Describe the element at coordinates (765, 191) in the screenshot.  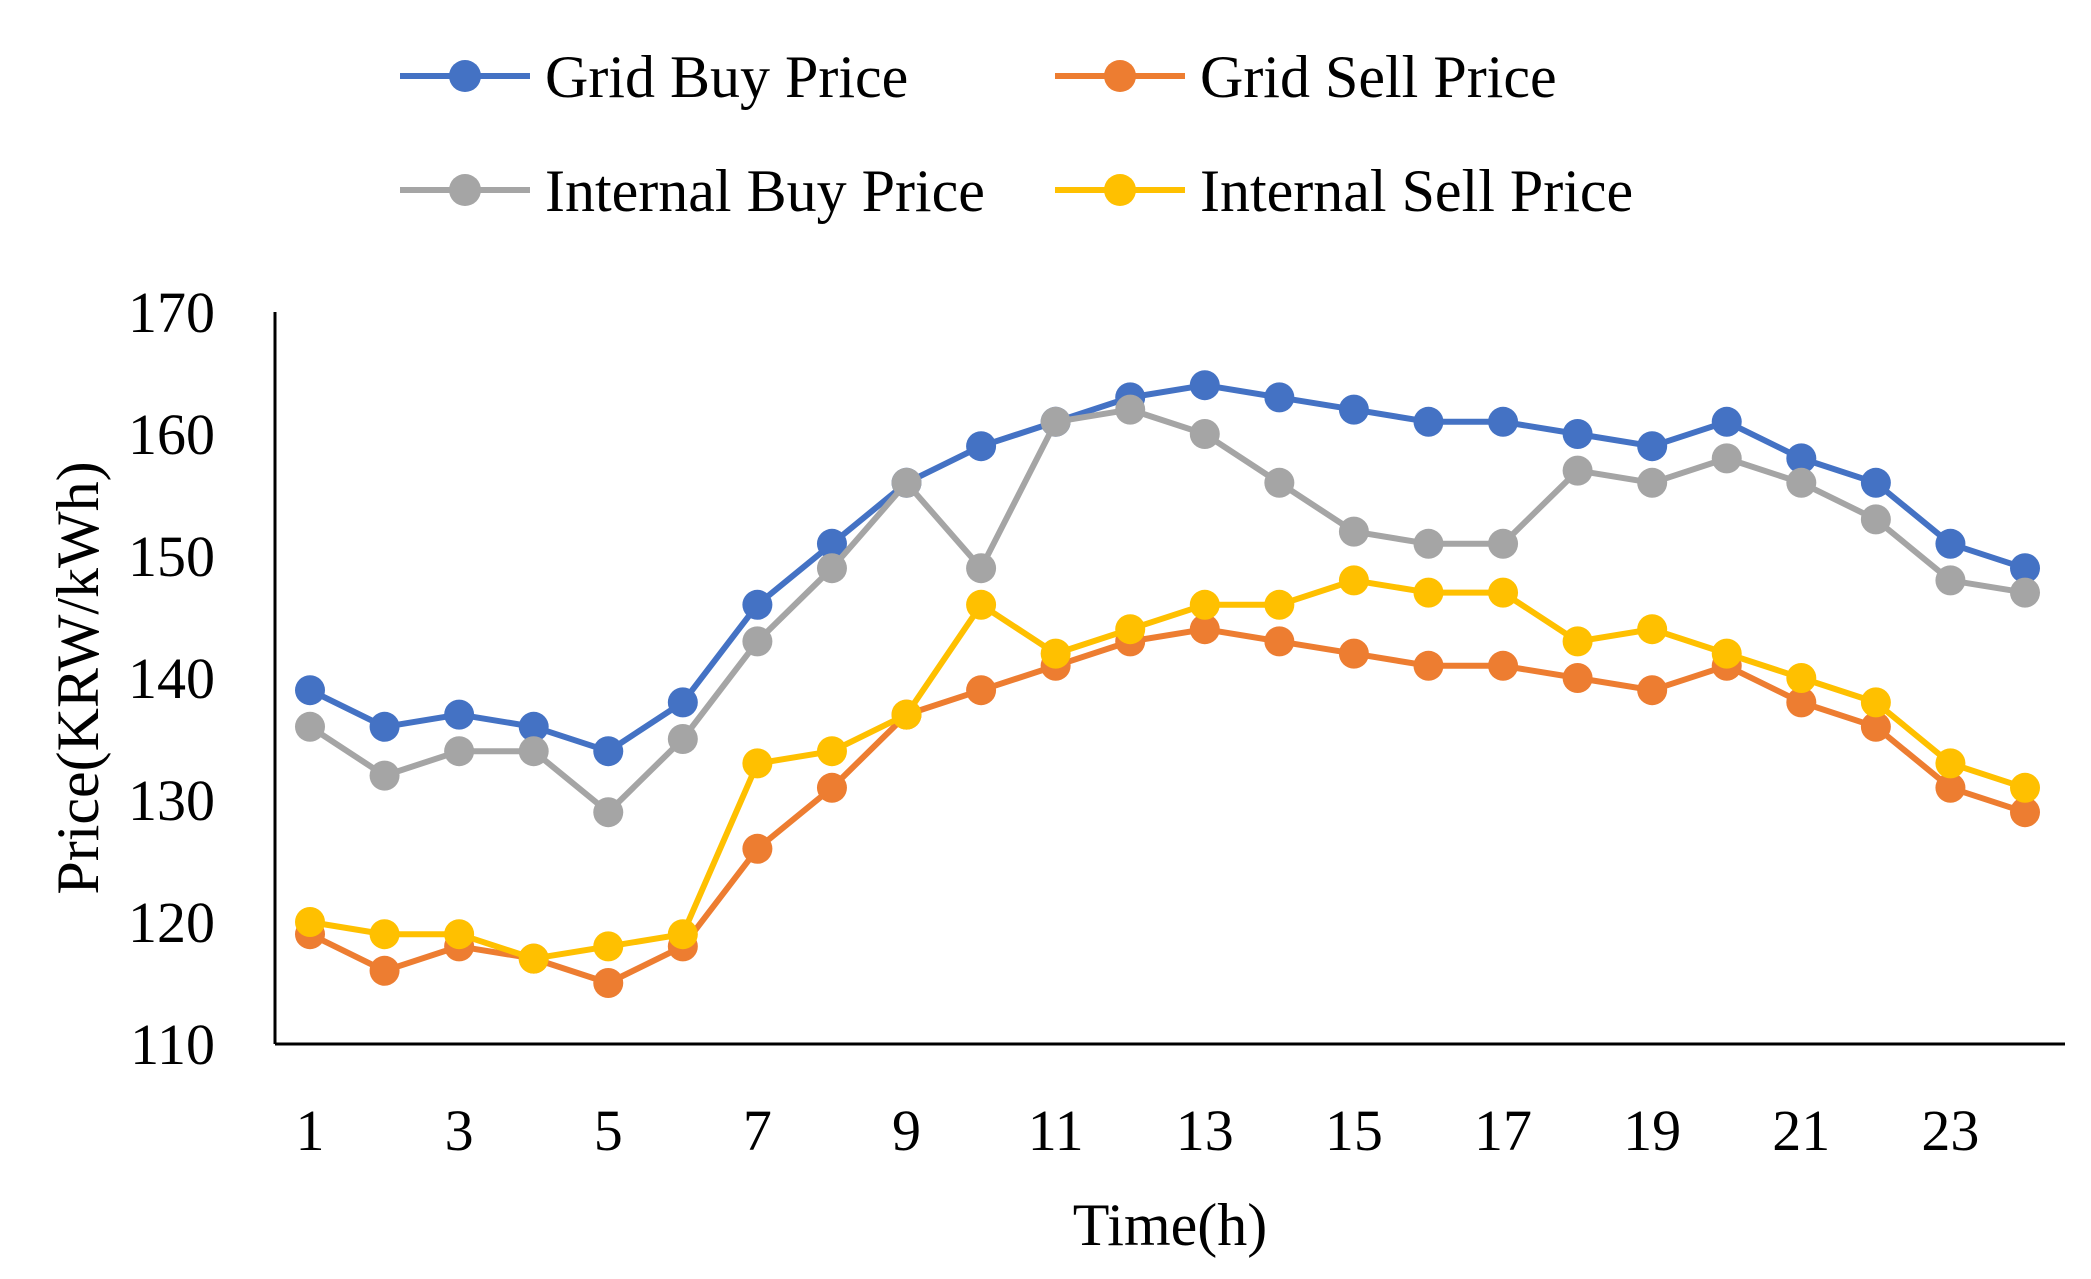
I see `legend-label: Internal Buy Price` at that location.